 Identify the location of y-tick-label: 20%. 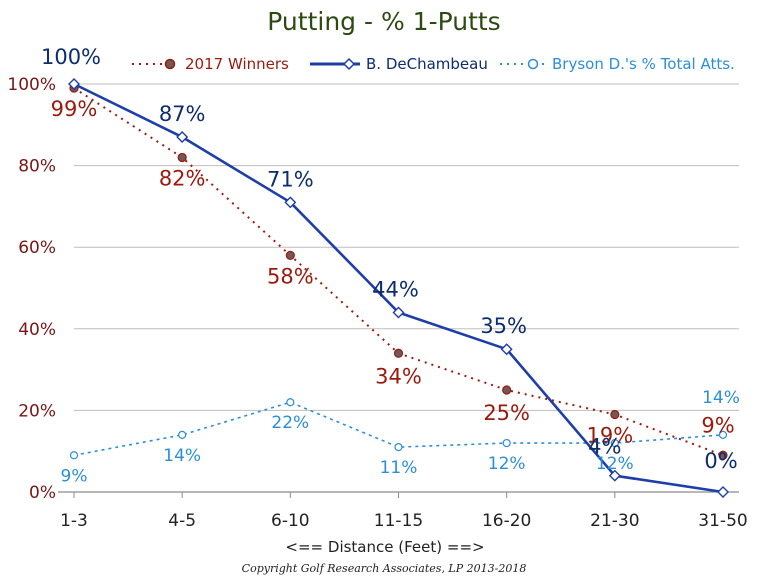
(37, 411).